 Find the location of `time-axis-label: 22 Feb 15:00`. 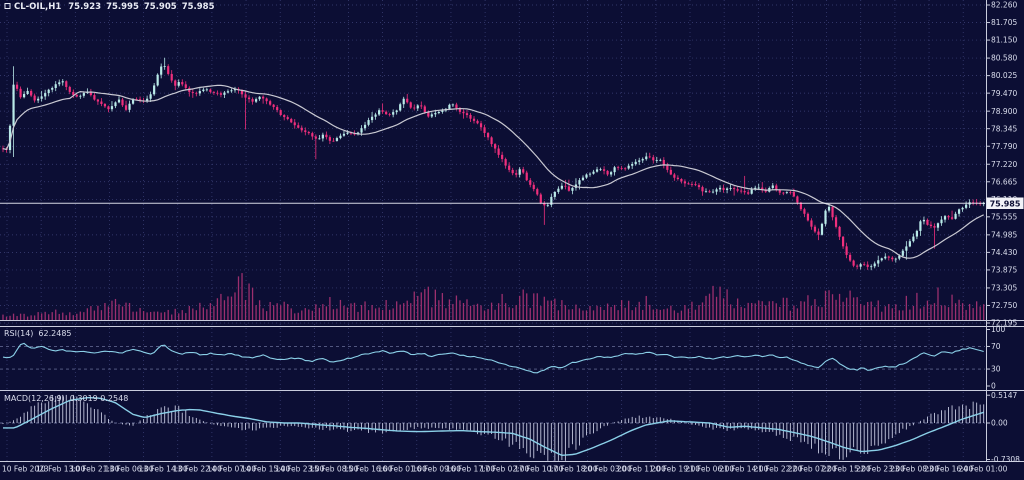

time-axis-label: 22 Feb 15:00 is located at coordinates (846, 469).